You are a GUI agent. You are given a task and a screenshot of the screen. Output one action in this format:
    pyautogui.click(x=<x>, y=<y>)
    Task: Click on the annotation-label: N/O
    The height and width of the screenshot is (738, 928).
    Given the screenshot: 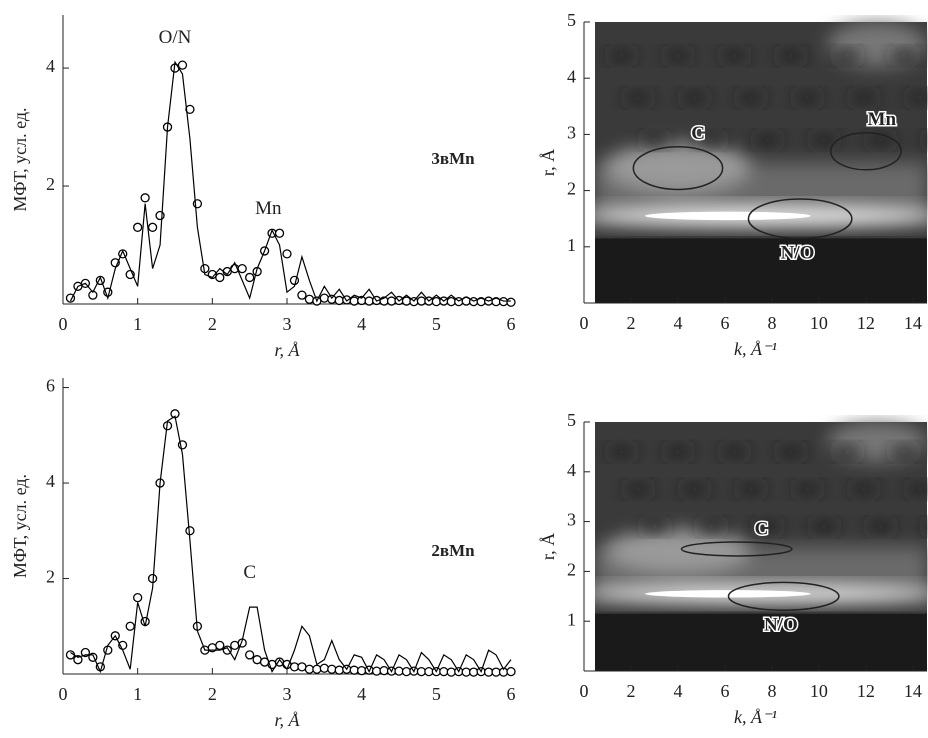 What is the action you would take?
    pyautogui.click(x=781, y=625)
    